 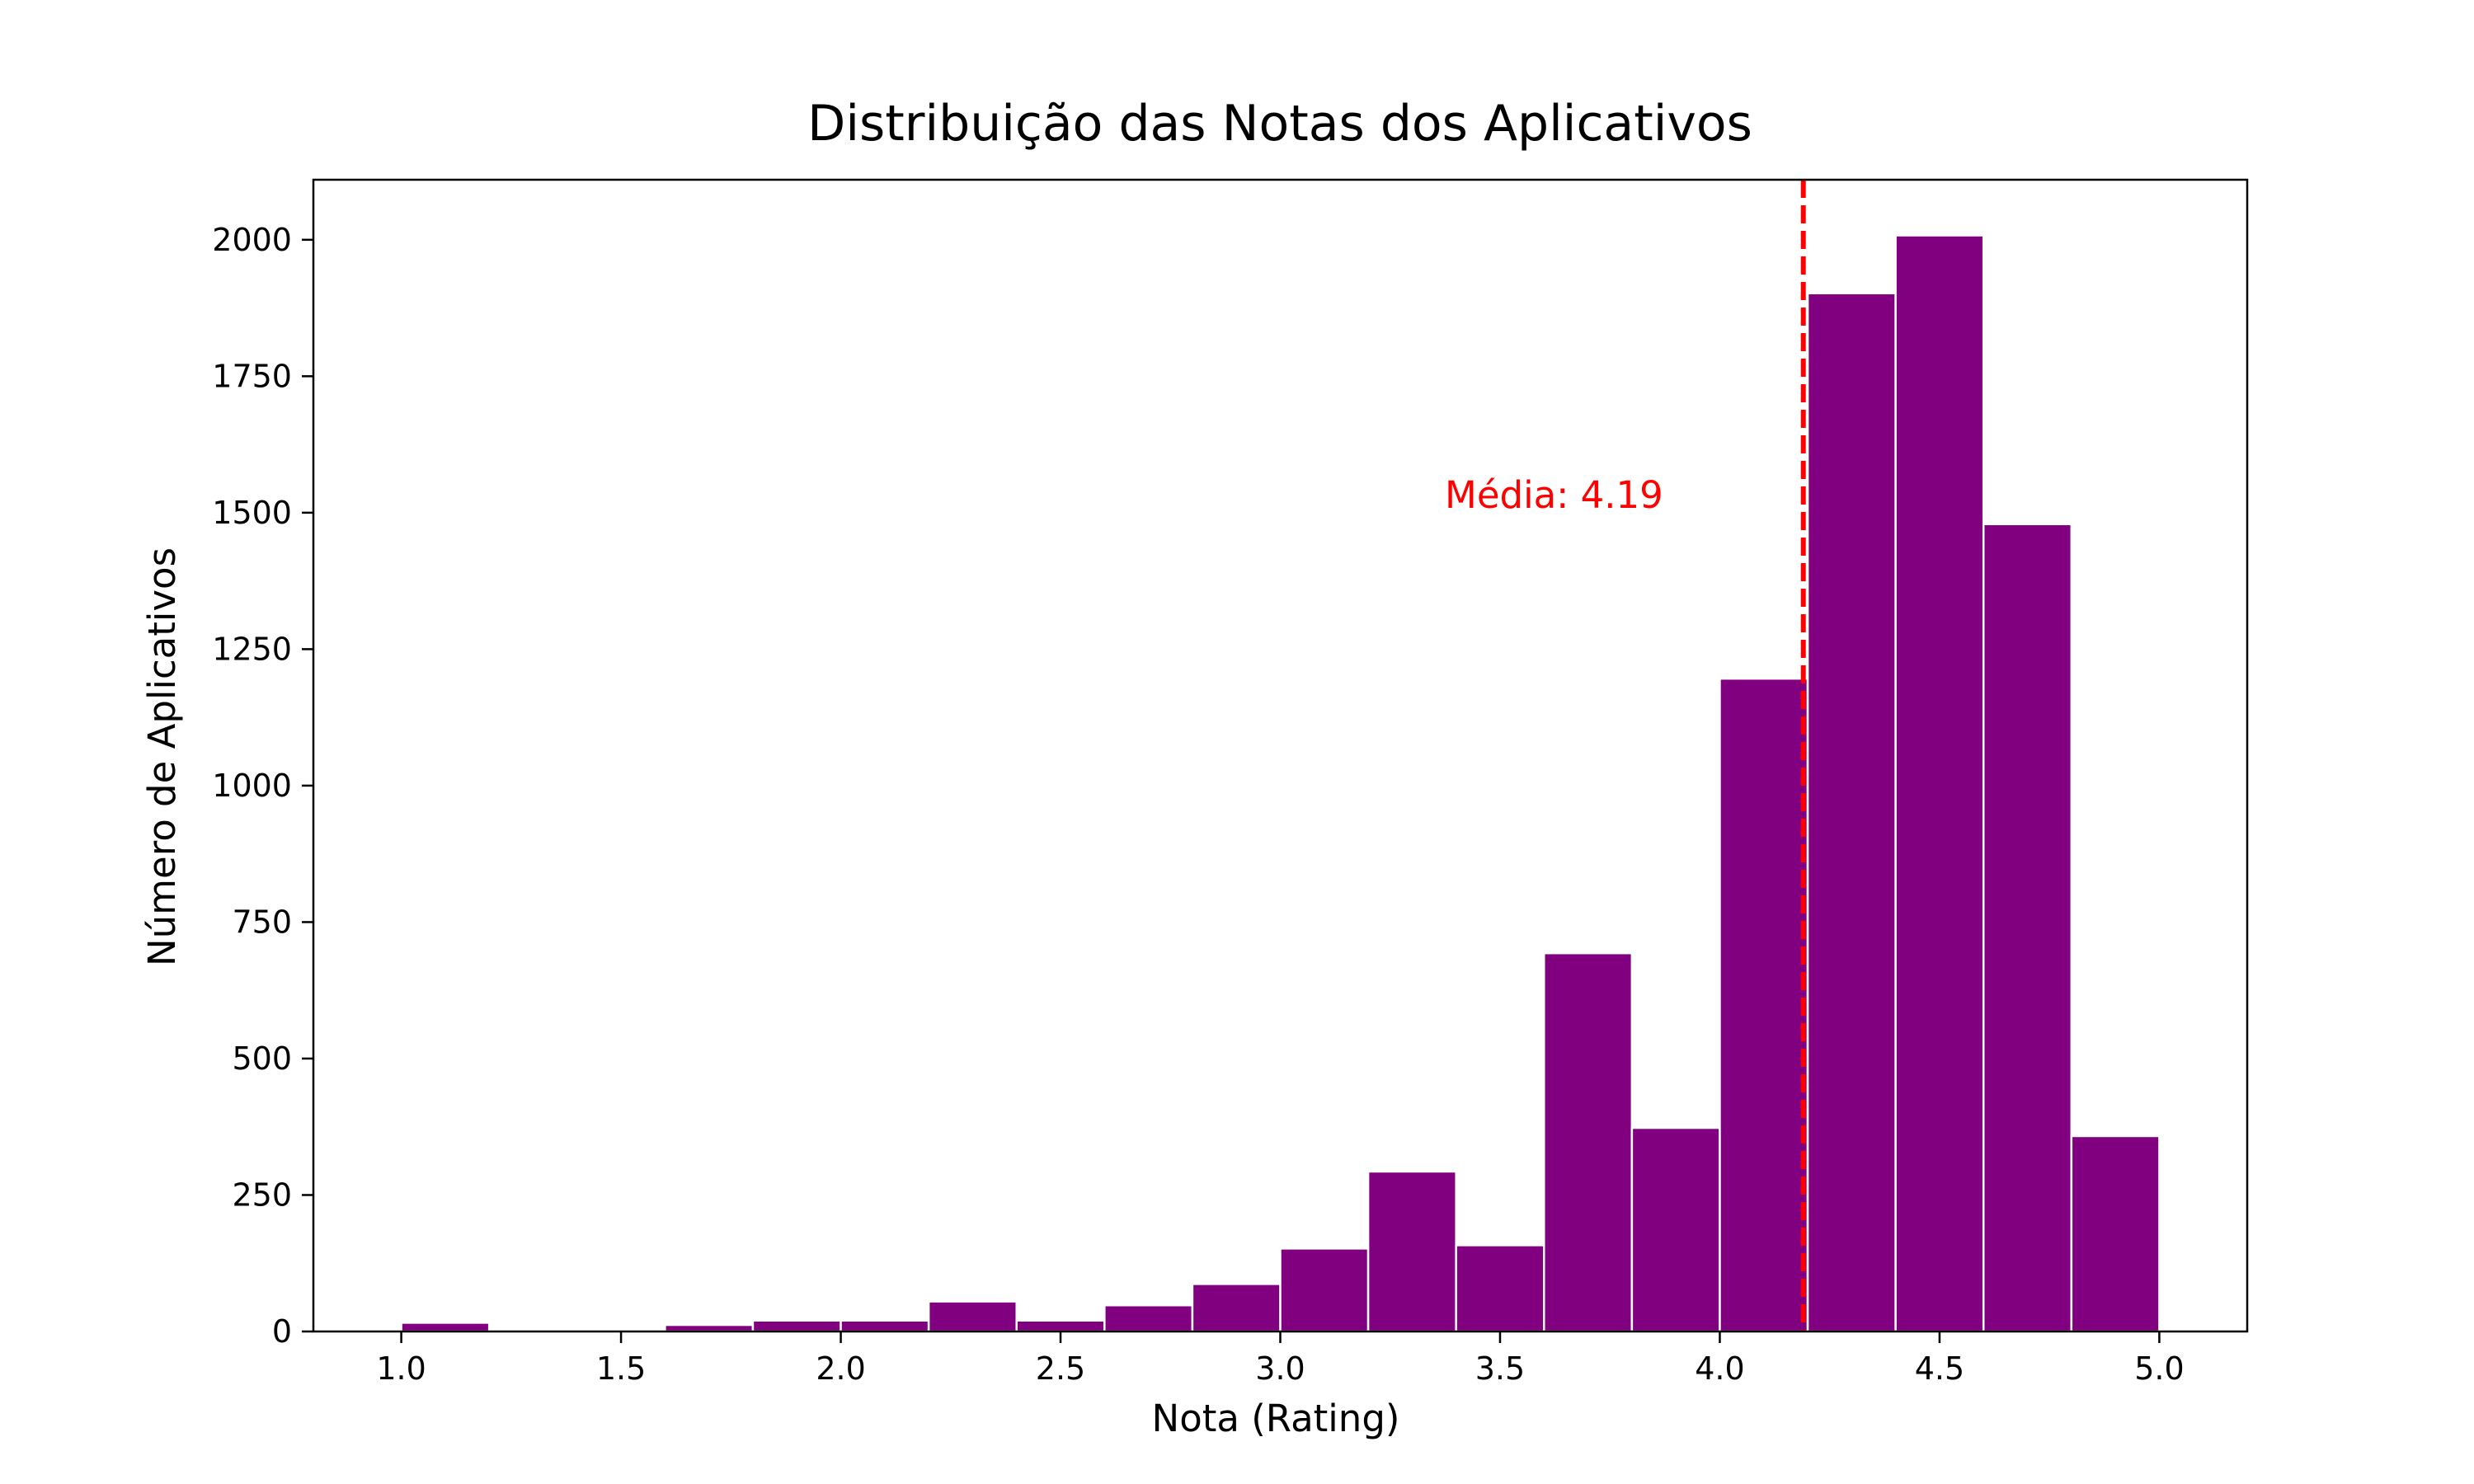 I want to click on x-tick-label: 5.0, so click(x=2159, y=1368).